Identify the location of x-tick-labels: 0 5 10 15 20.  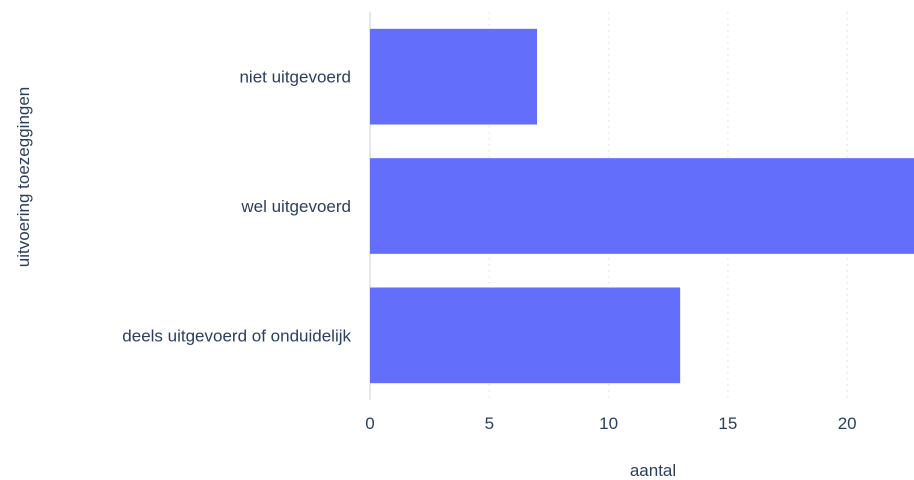
(610, 423).